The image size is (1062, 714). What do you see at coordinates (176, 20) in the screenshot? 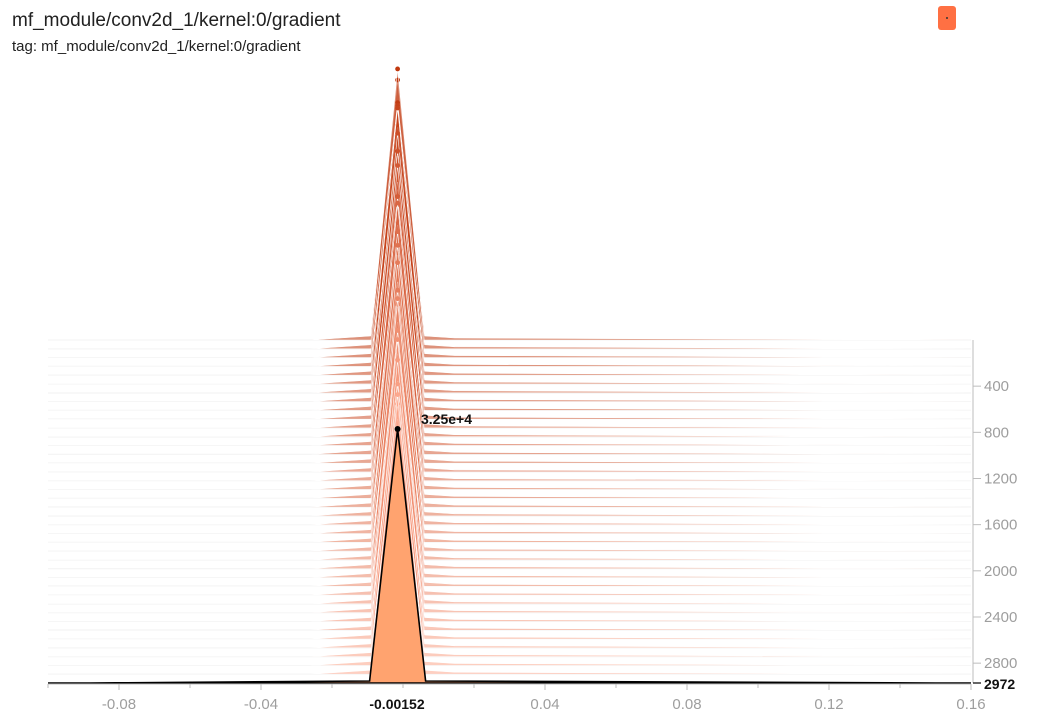
I see `chart-title: mf_module/conv2d_1/kernel:0/gradient` at bounding box center [176, 20].